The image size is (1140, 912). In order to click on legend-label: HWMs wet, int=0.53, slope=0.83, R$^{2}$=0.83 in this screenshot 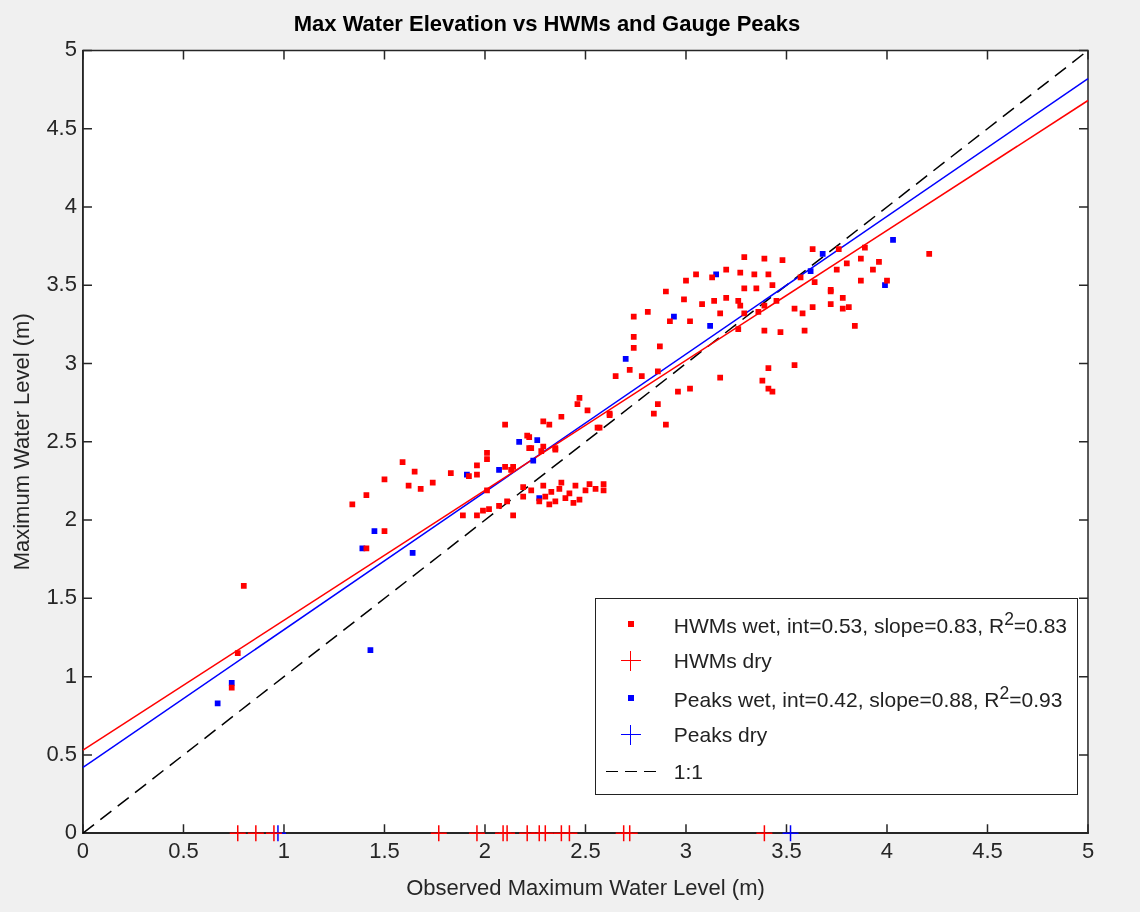, I will do `click(870, 624)`.